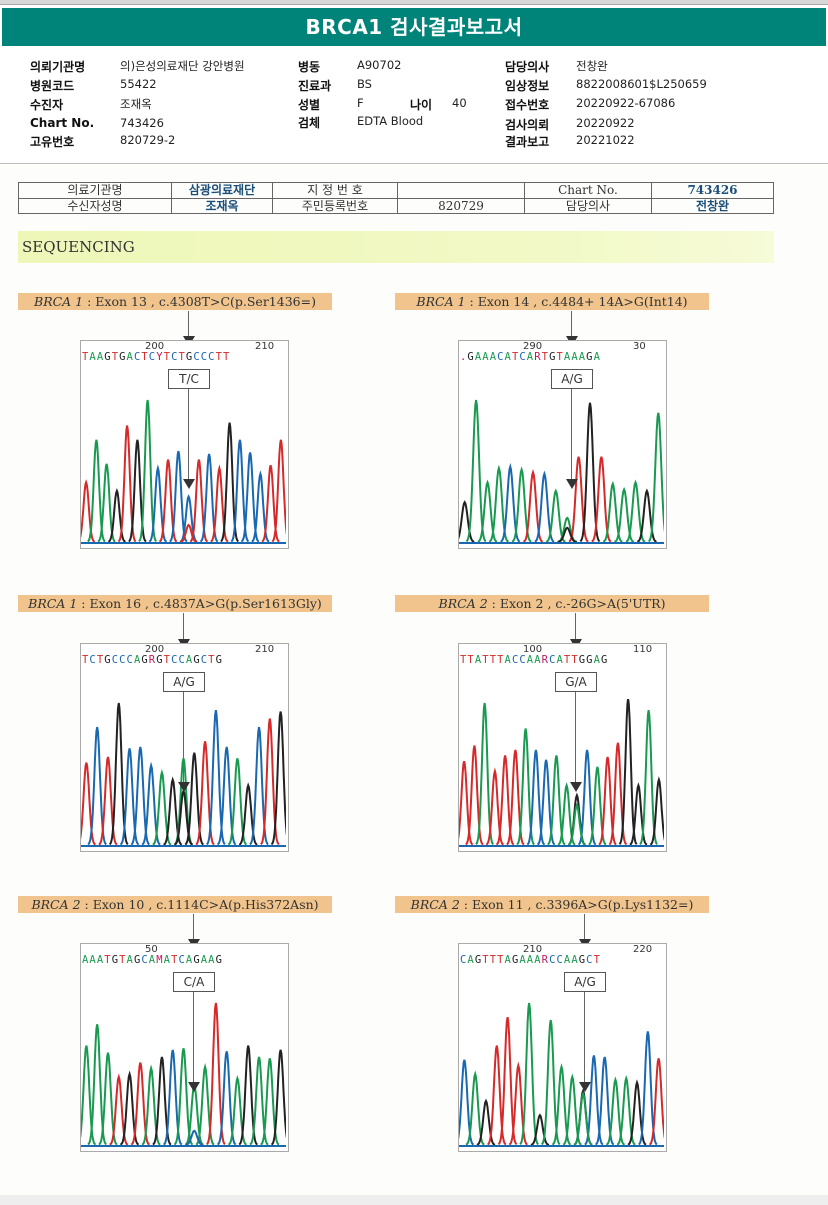  What do you see at coordinates (335, 205) in the screenshot?
I see `table-cell: 주민등록번호` at bounding box center [335, 205].